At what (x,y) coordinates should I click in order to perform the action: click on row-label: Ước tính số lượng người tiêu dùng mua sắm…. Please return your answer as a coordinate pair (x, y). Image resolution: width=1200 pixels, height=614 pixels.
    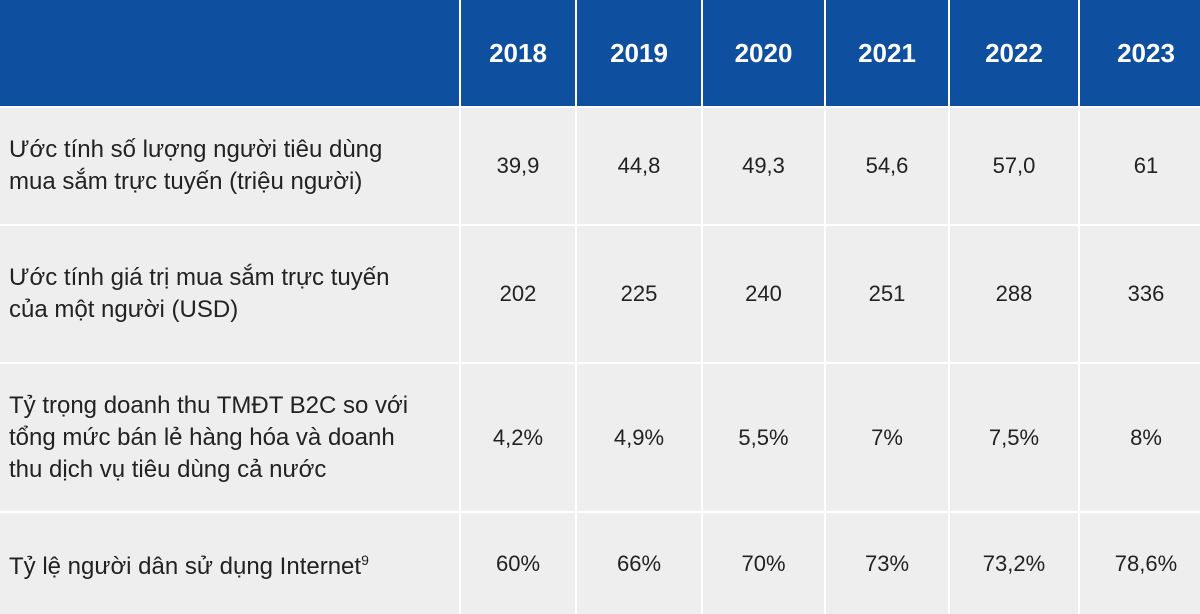
    Looking at the image, I should click on (229, 166).